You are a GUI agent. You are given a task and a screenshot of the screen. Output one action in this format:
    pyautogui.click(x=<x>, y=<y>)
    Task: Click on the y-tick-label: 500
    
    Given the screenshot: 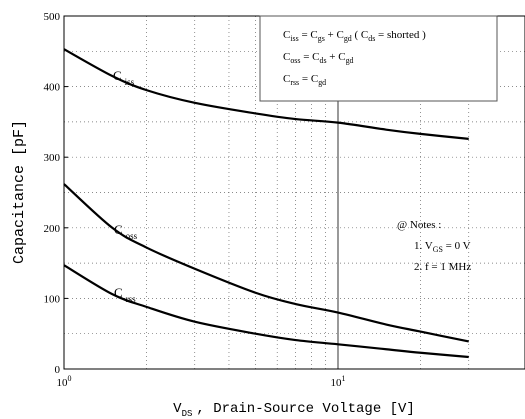 What is the action you would take?
    pyautogui.click(x=52, y=17)
    